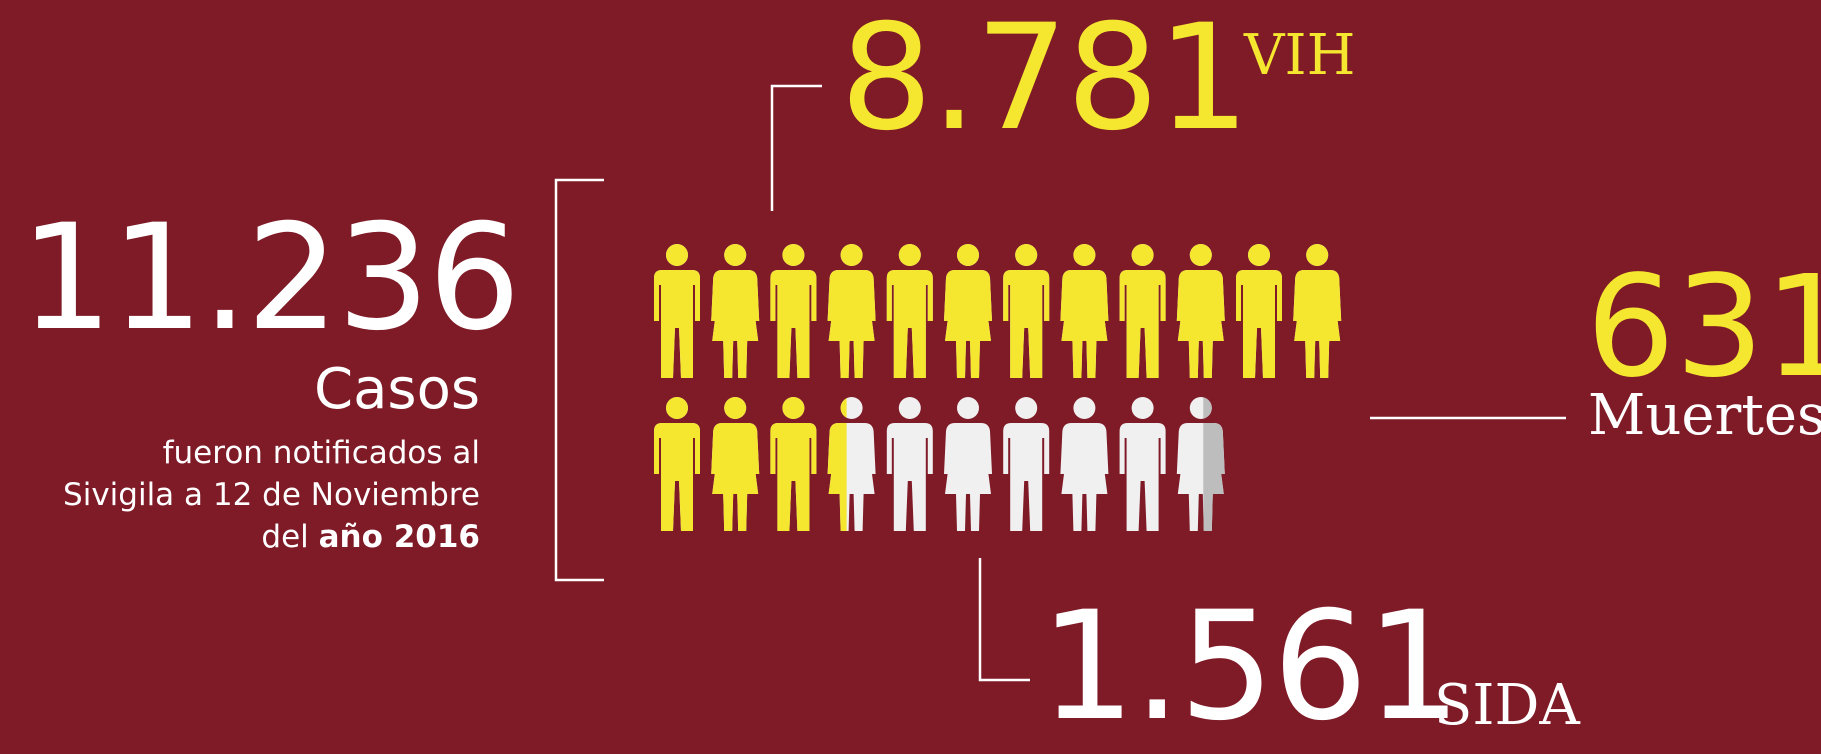 The height and width of the screenshot is (754, 1821). I want to click on deaths-number: 631, so click(1703, 327).